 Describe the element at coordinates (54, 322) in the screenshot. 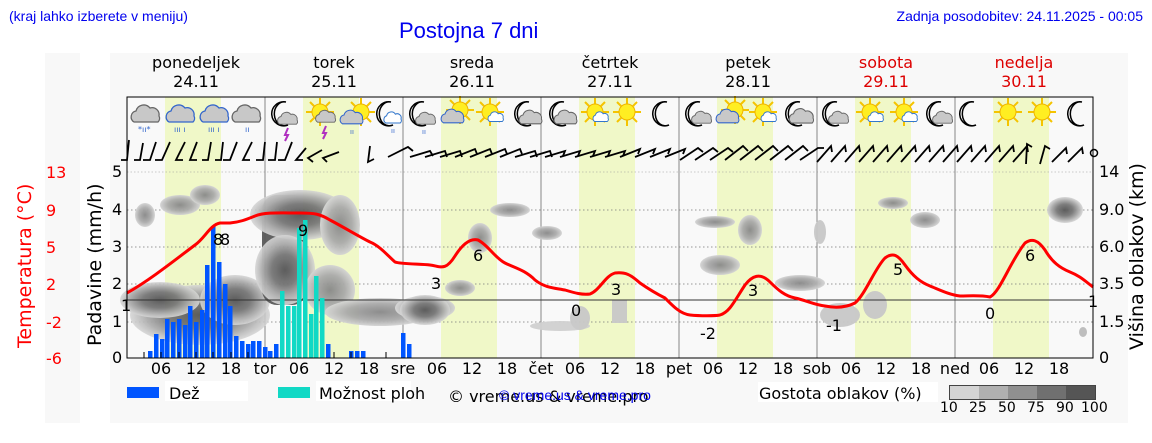

I see `temperature-tick: -2` at that location.